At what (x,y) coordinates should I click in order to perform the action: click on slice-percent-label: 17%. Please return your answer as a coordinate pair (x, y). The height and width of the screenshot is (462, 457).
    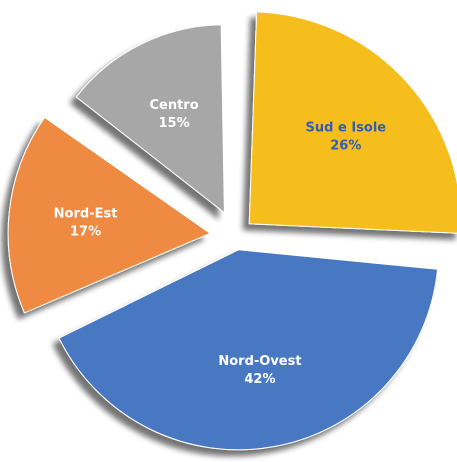
    Looking at the image, I should click on (85, 231).